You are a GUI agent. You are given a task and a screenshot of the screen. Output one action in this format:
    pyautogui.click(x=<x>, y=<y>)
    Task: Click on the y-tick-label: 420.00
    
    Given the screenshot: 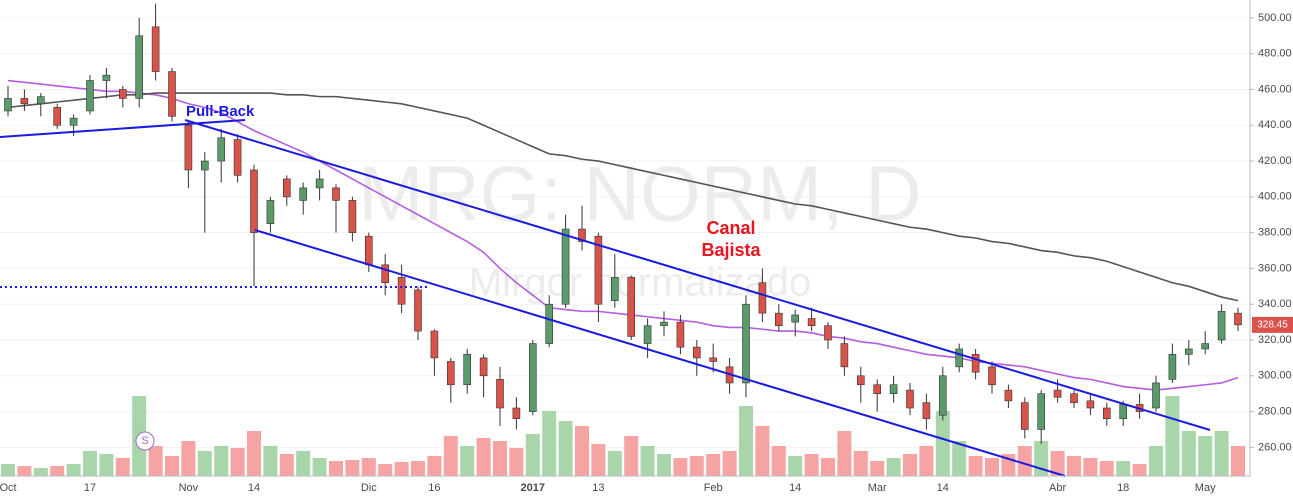 What is the action you would take?
    pyautogui.click(x=1275, y=161)
    